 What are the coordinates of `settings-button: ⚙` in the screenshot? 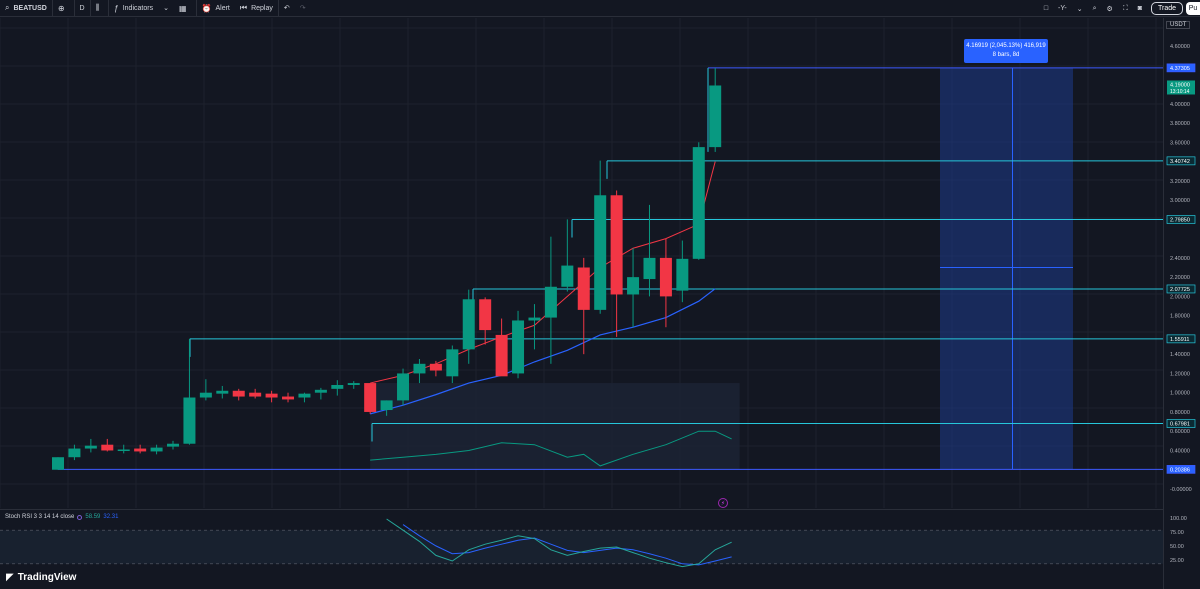 It's located at (1110, 8).